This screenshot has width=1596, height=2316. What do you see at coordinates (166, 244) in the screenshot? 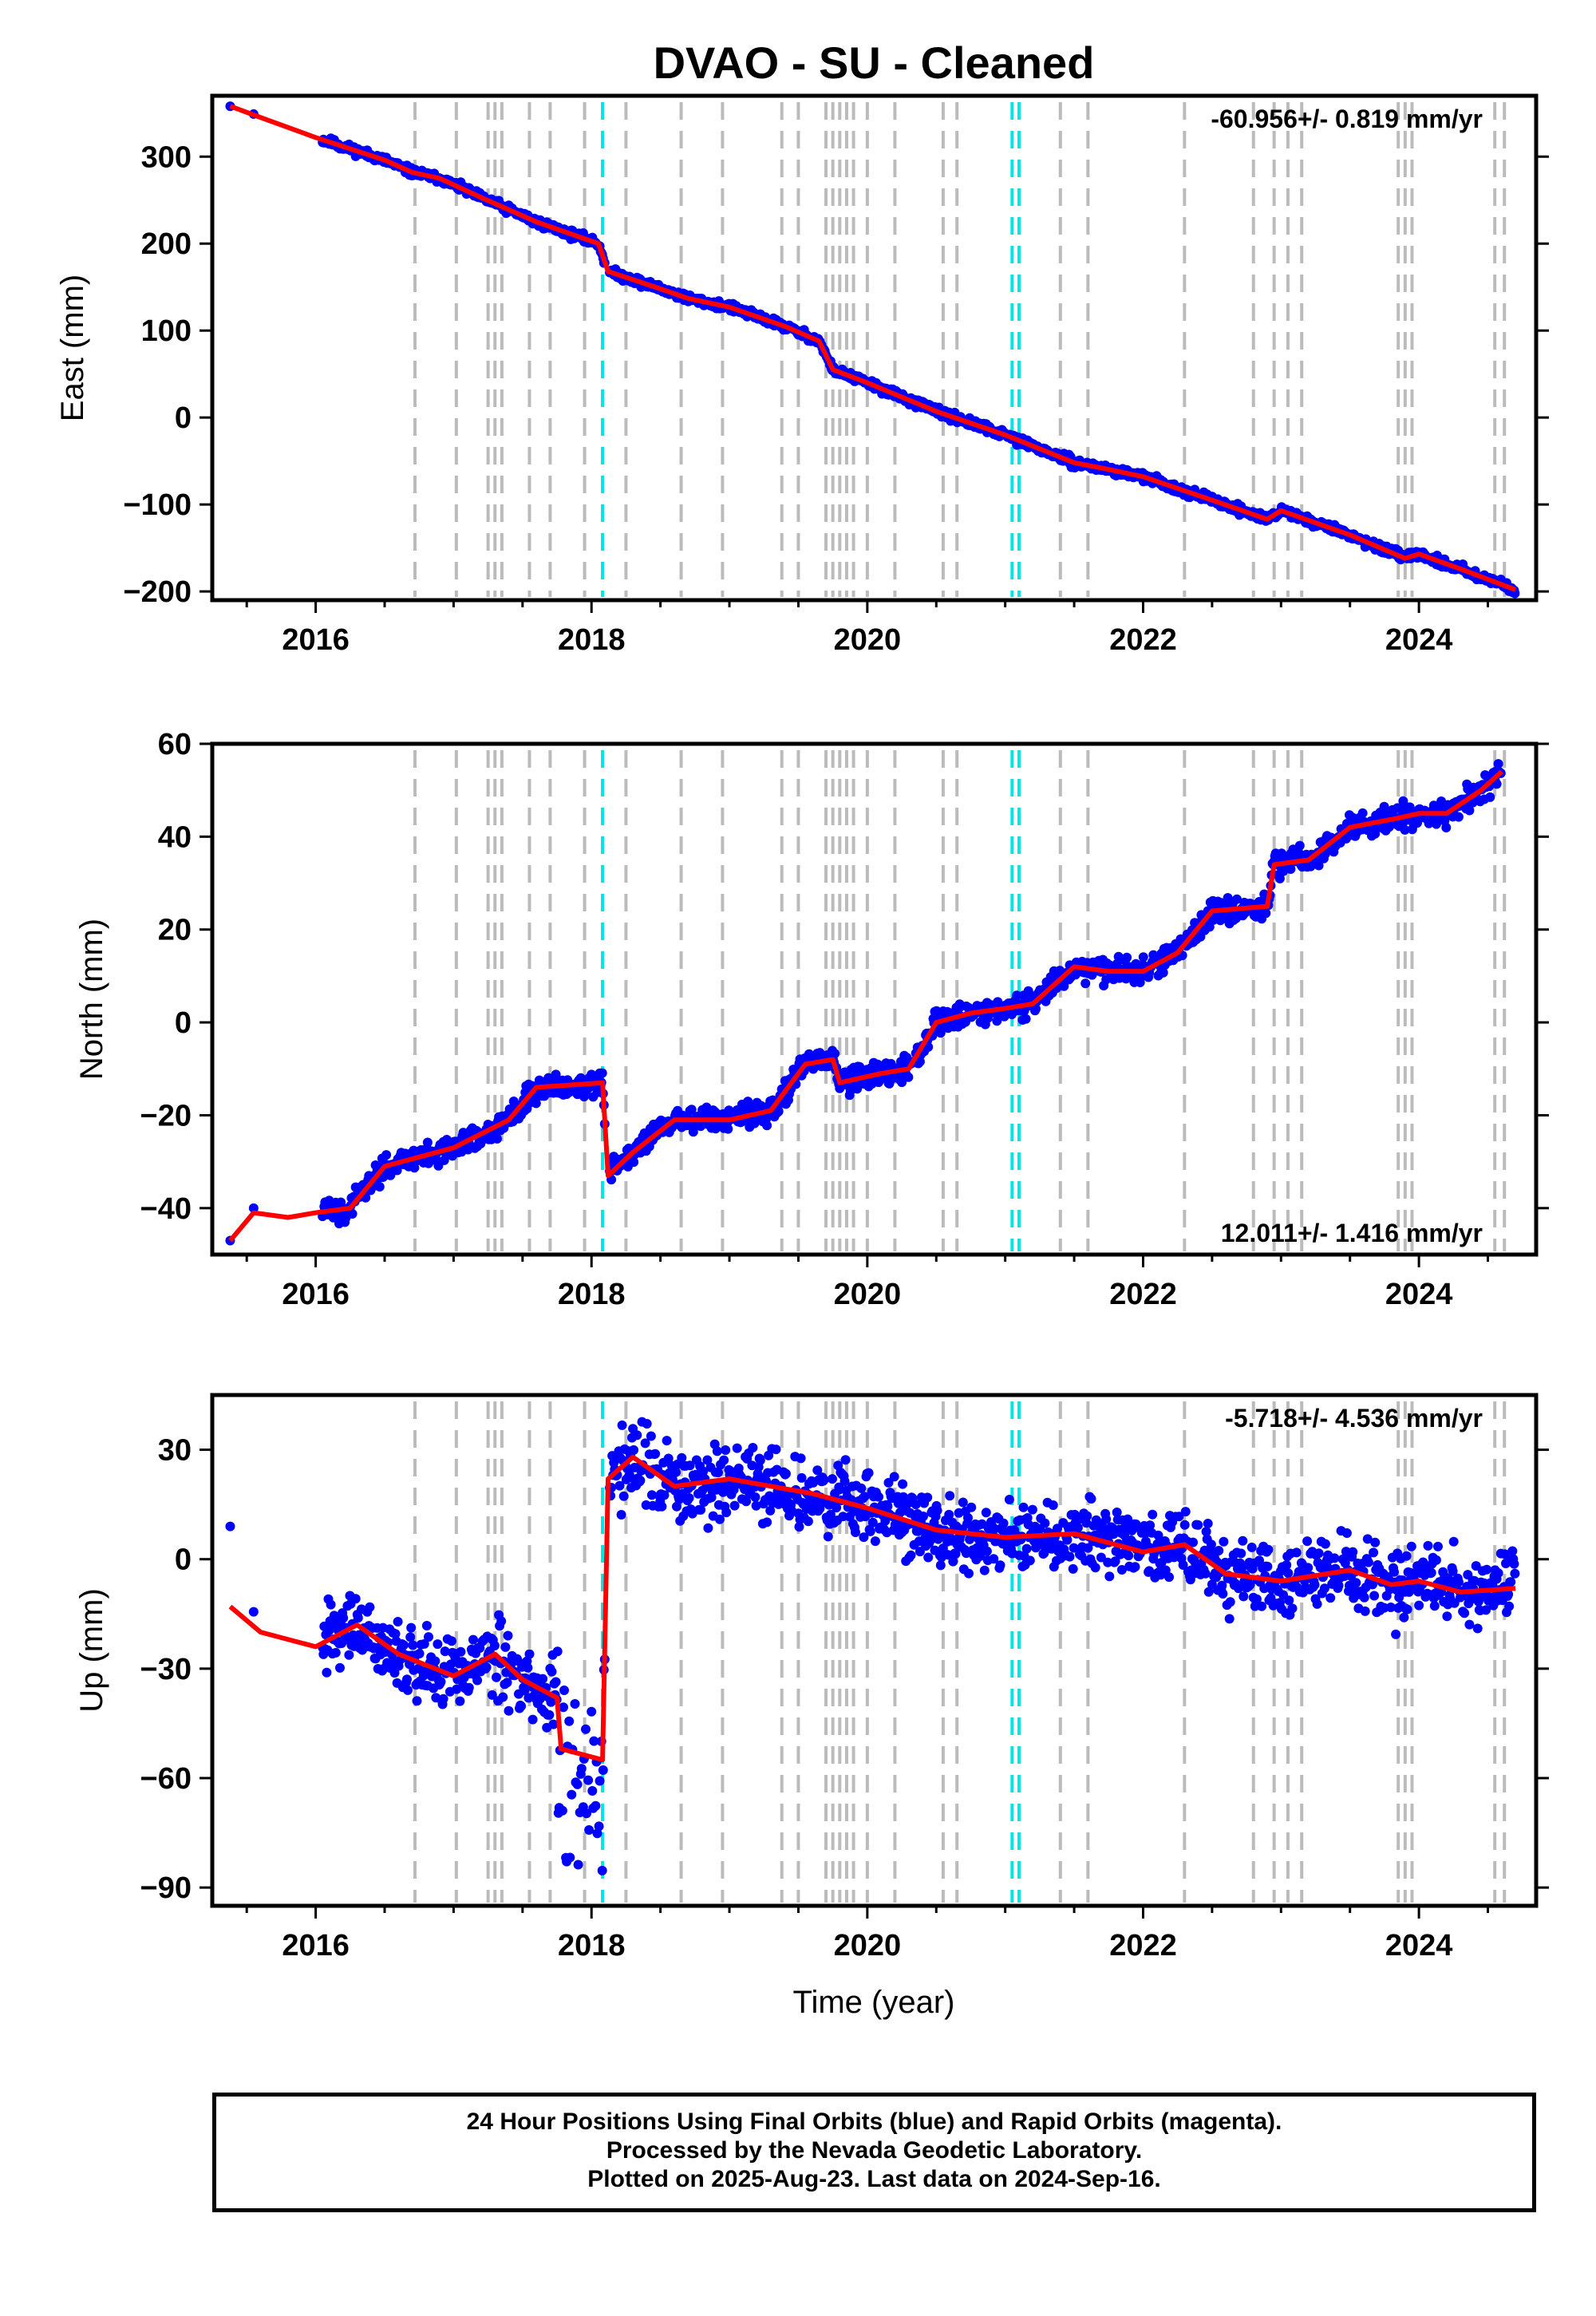
I see `y-tick-label: 200` at bounding box center [166, 244].